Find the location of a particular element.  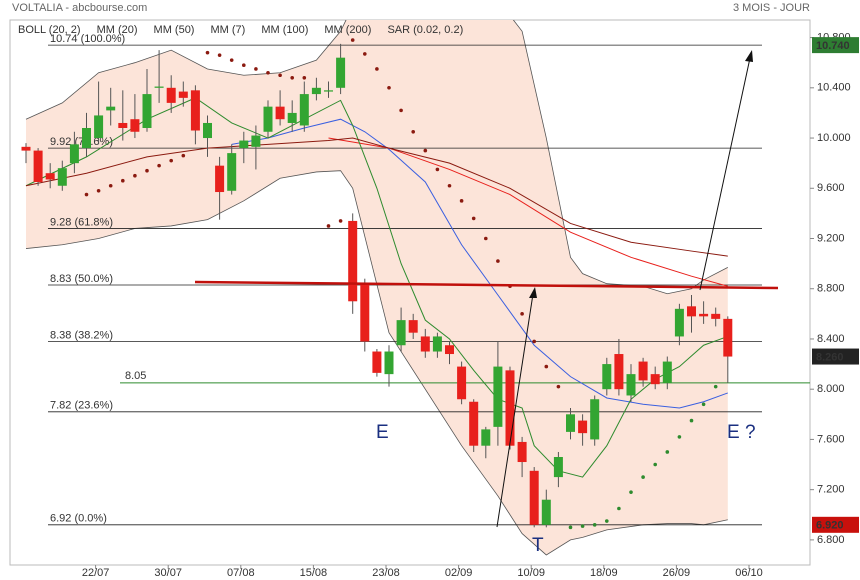

support-label: 8.05 is located at coordinates (135, 376).